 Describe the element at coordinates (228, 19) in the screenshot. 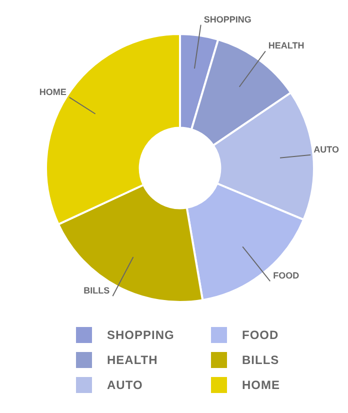

I see `slice-label: SHOPPING` at that location.